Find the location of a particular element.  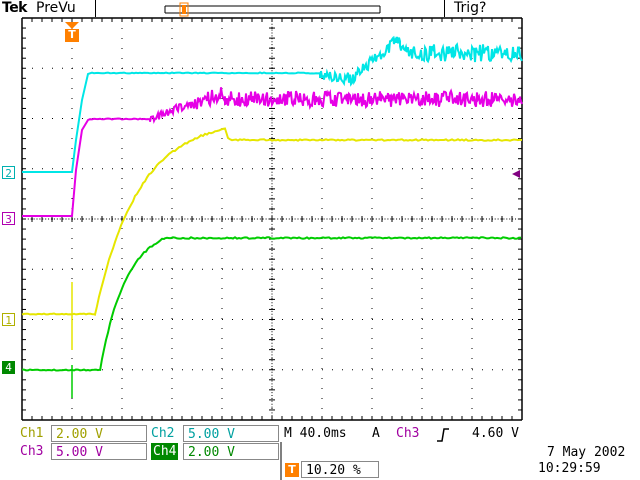

ch2-scale: 5.00 V is located at coordinates (231, 433).